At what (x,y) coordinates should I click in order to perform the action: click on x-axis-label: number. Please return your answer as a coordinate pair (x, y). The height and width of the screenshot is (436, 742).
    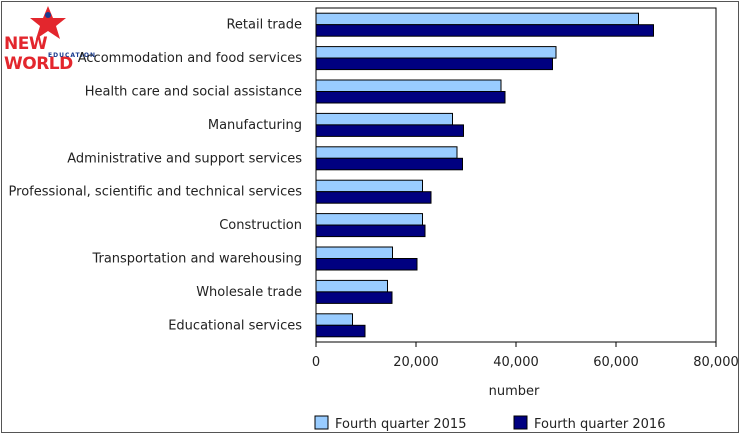
    Looking at the image, I should click on (514, 391).